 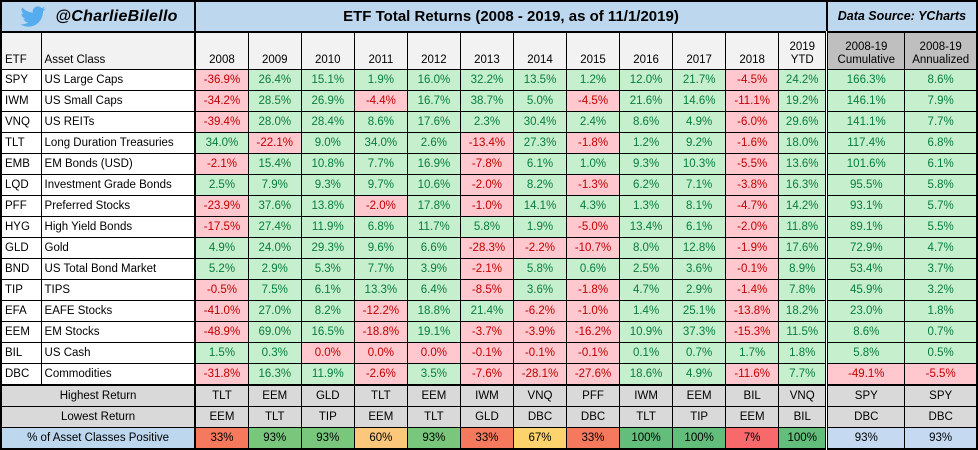 I want to click on return-cell: 117.4%, so click(x=865, y=143).